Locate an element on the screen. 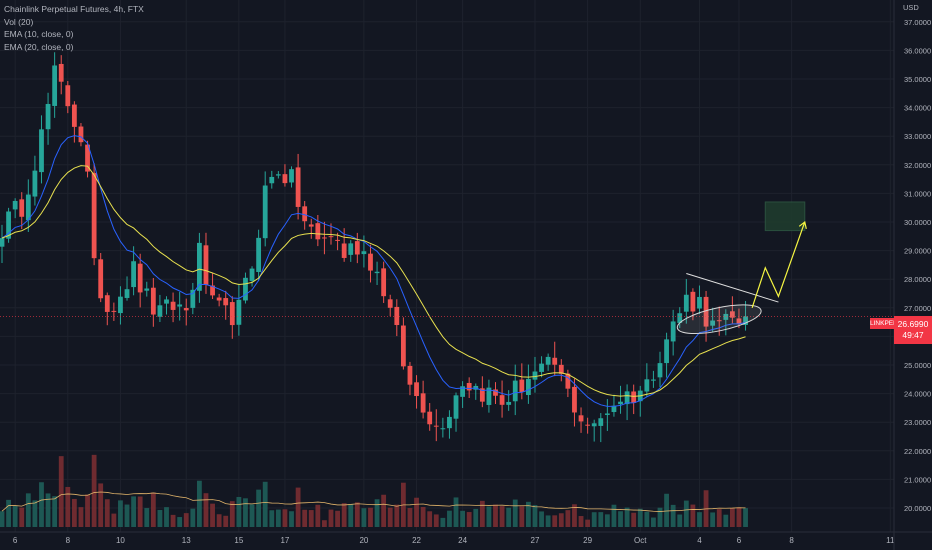 The image size is (932, 550). y-tick-label: 21.0000 is located at coordinates (917, 479).